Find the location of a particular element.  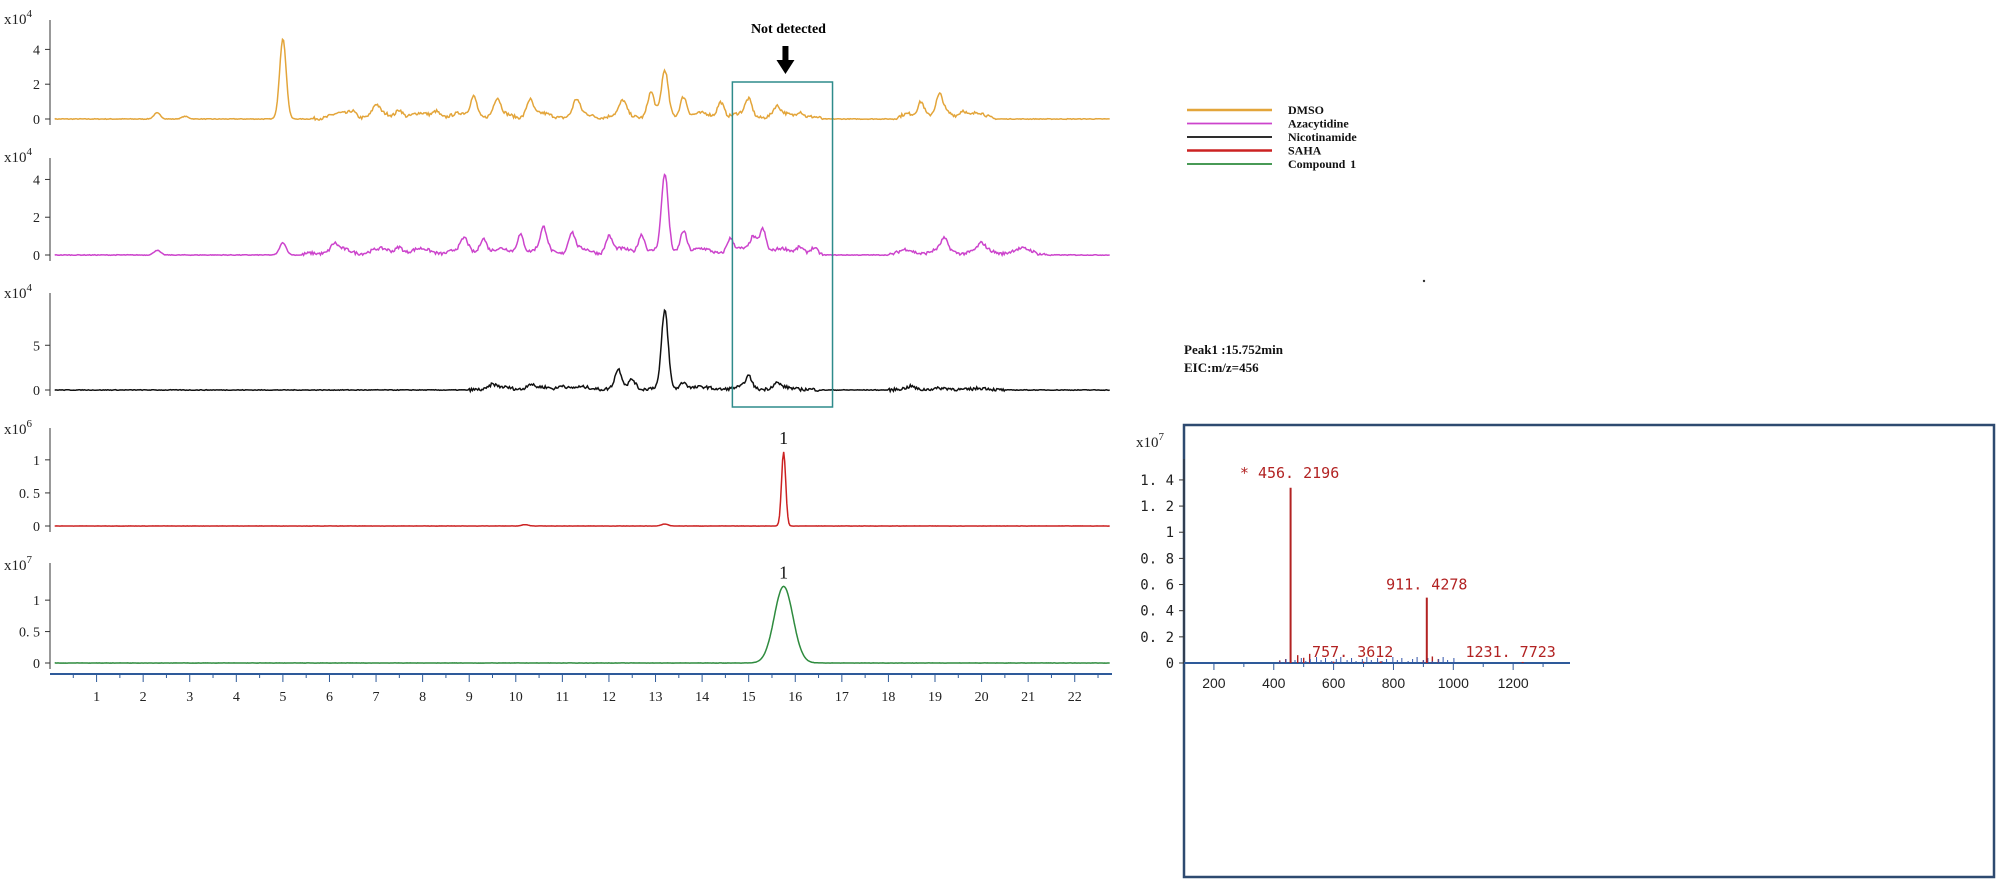

x-tick-label: 5 is located at coordinates (282, 697).